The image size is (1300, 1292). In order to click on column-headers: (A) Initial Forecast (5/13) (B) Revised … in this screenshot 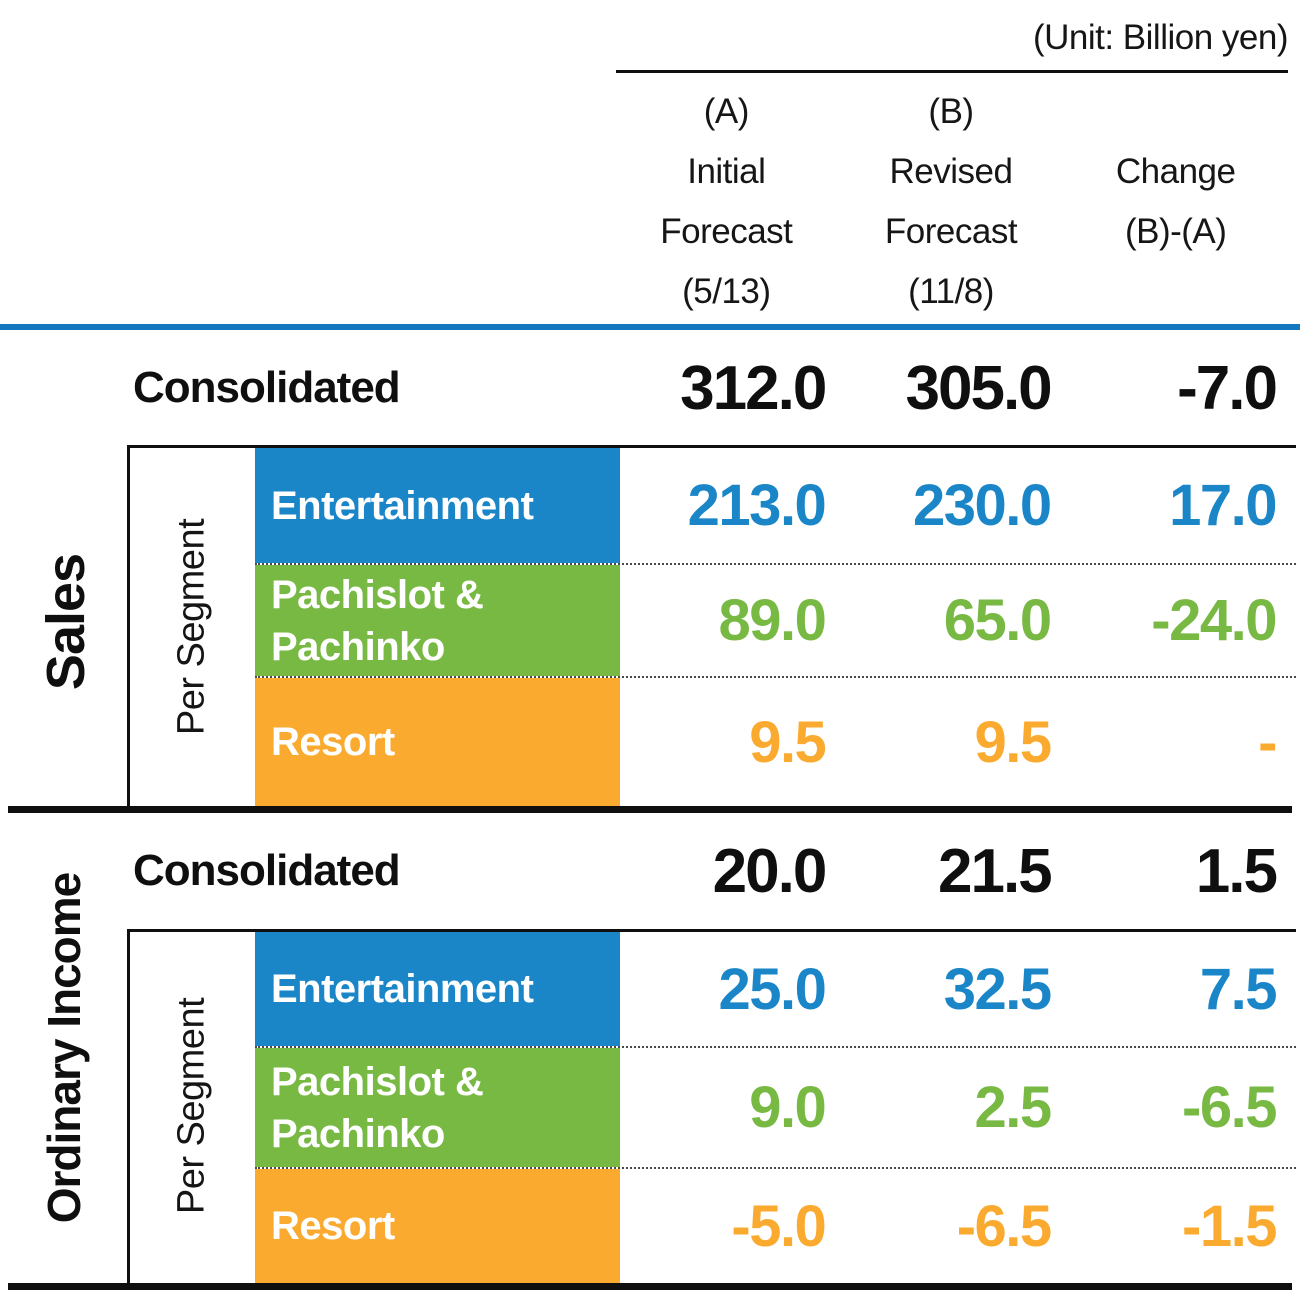, I will do `click(951, 202)`.